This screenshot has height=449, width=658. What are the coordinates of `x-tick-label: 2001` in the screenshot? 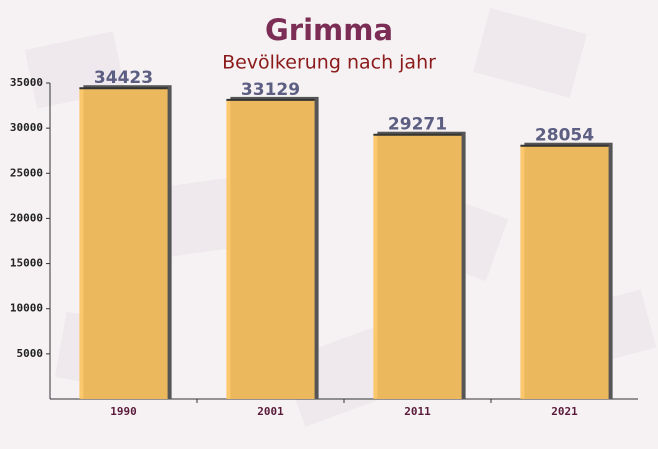 It's located at (270, 411).